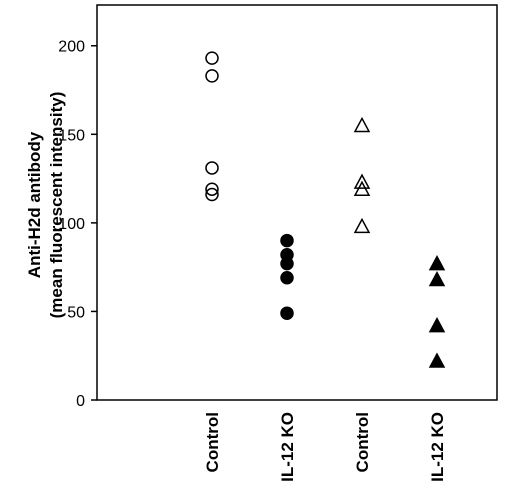  Describe the element at coordinates (56, 205) in the screenshot. I see `y-axis-label: (mean fluorescent intensity)` at that location.